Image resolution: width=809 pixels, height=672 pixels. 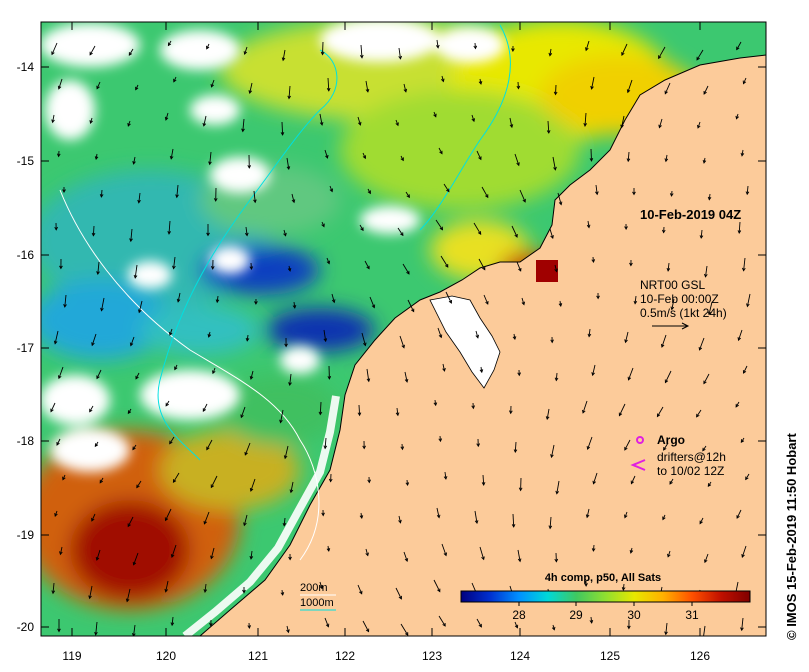 What do you see at coordinates (791, 536) in the screenshot?
I see `imos-credit: © IMOS 15-Feb-2019 11:50 Hobart` at bounding box center [791, 536].